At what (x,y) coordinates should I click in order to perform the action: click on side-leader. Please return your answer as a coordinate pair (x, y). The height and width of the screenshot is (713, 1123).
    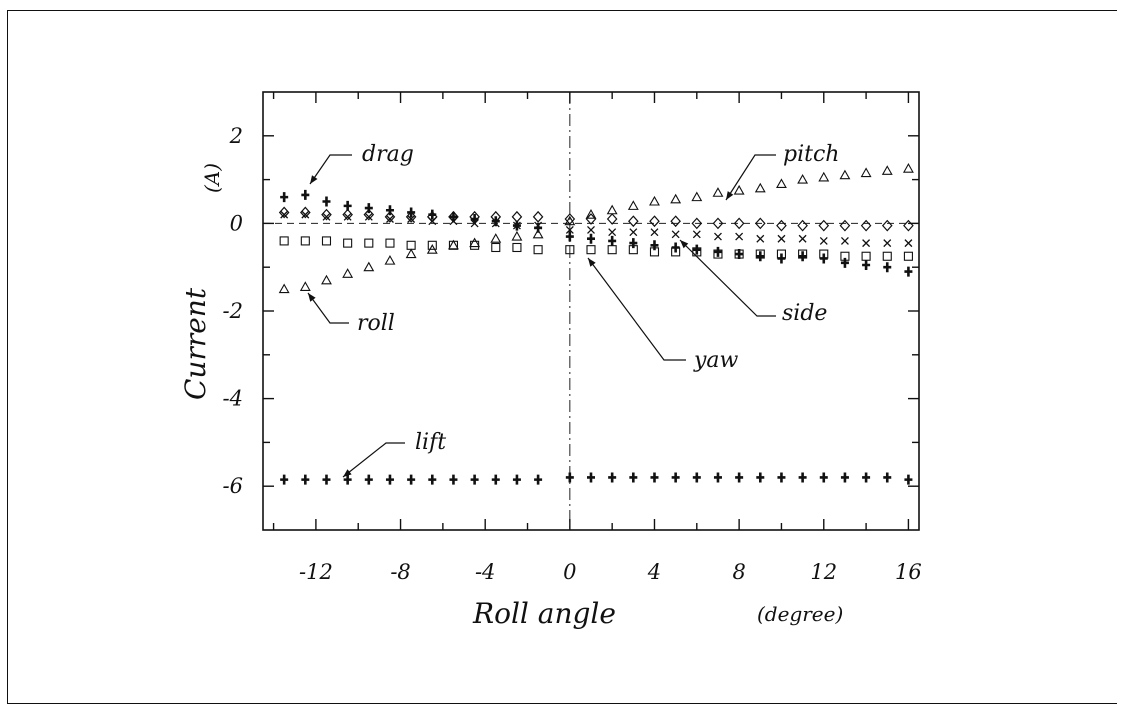
    Looking at the image, I should click on (727, 278).